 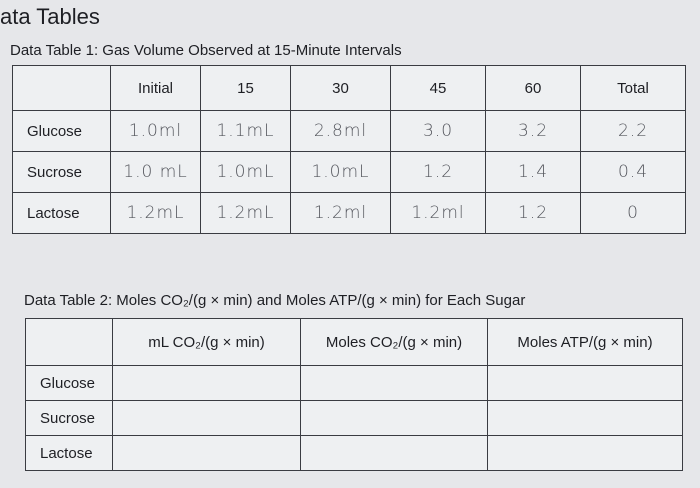 What do you see at coordinates (155, 88) in the screenshot?
I see `header-cell: Initial` at bounding box center [155, 88].